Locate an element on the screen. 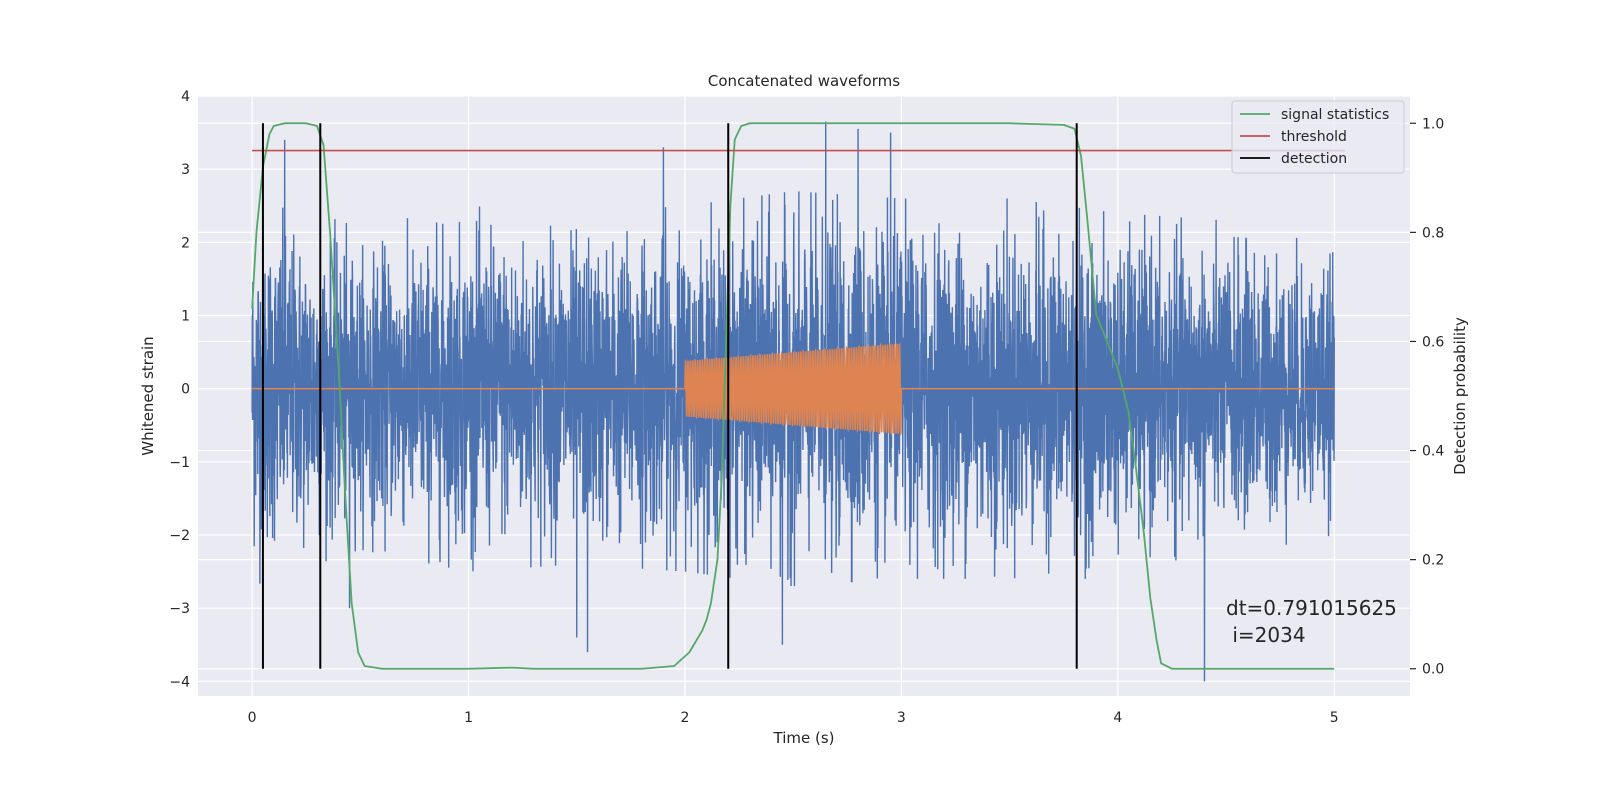 This screenshot has width=1600, height=800. right-y-tick-label: 0.8 is located at coordinates (1433, 233).